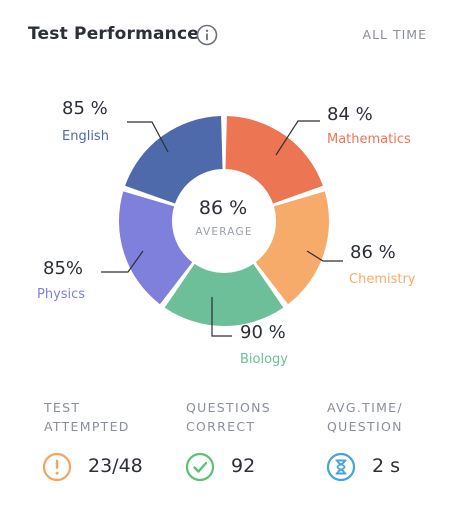  Describe the element at coordinates (223, 208) in the screenshot. I see `average-value: 86 %` at that location.